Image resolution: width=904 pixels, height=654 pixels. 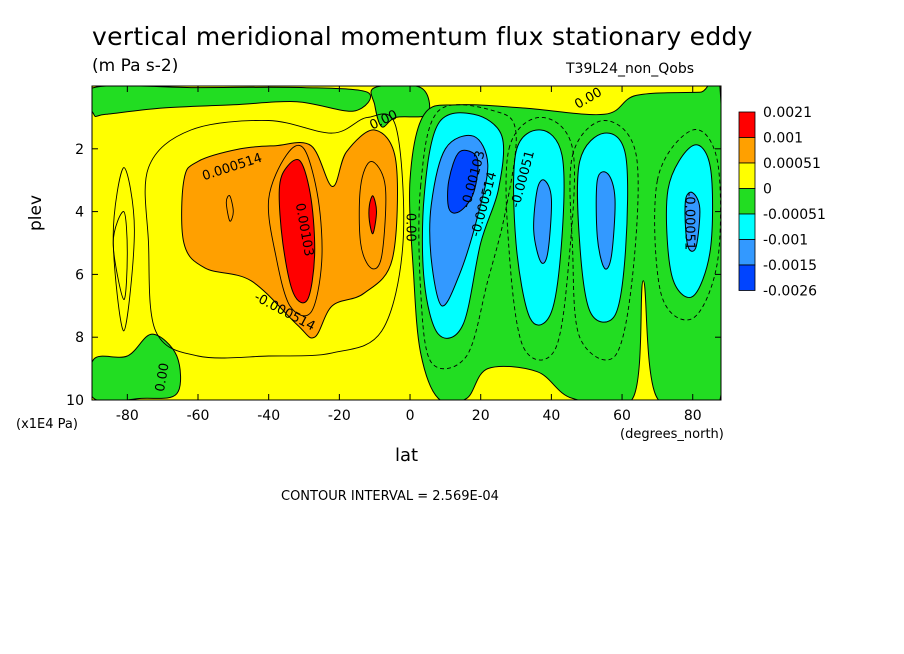 What do you see at coordinates (672, 434) in the screenshot?
I see `x-axis-unit: (degrees_north)` at bounding box center [672, 434].